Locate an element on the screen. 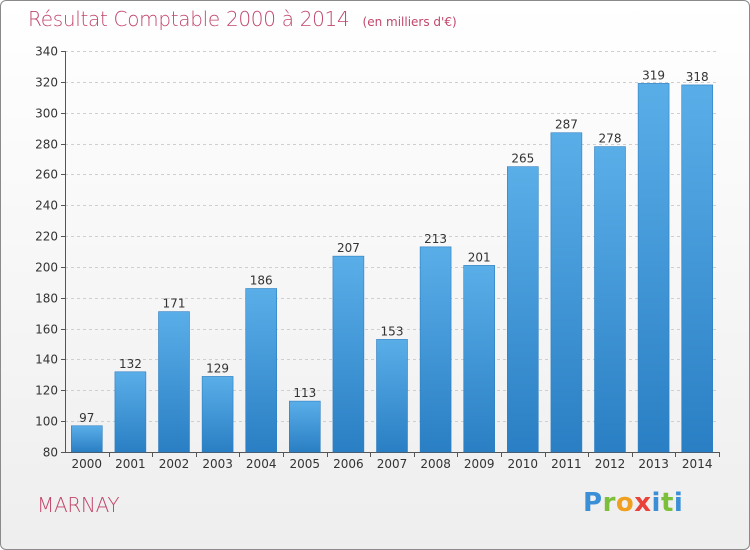 Image resolution: width=750 pixels, height=550 pixels. x-tick-label: 2008 is located at coordinates (435, 464).